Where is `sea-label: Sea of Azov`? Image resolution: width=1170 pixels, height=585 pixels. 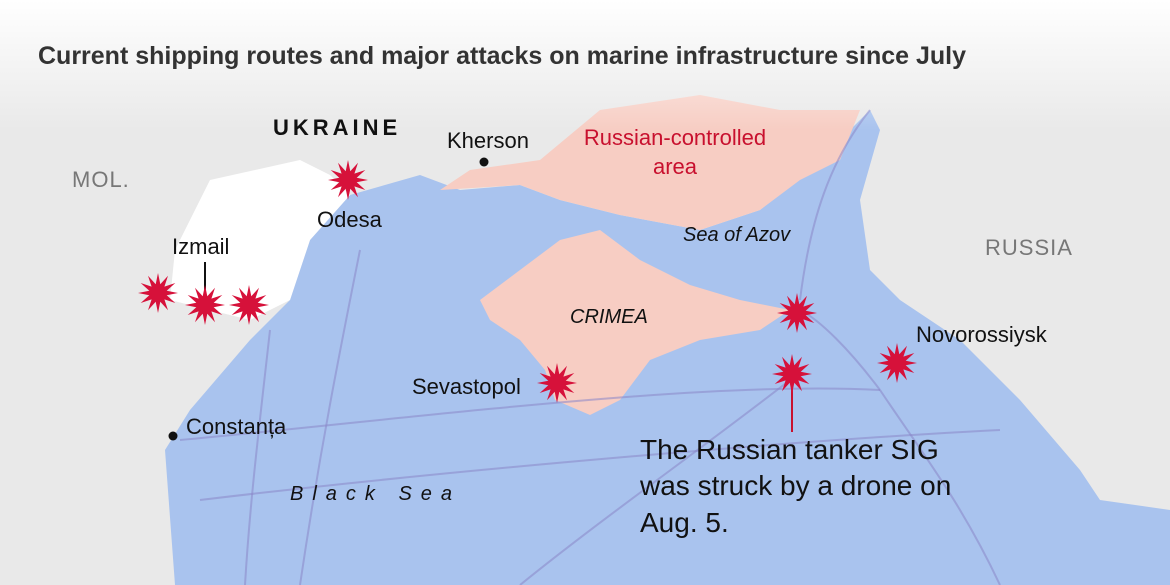
sea-label: Sea of Azov is located at coordinates (737, 235).